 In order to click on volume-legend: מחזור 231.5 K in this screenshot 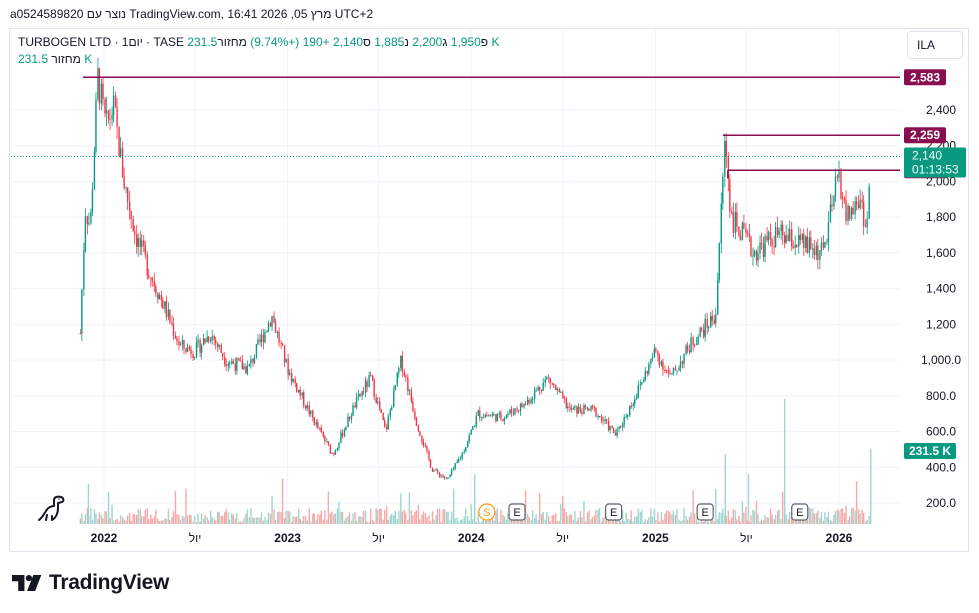, I will do `click(55, 59)`.